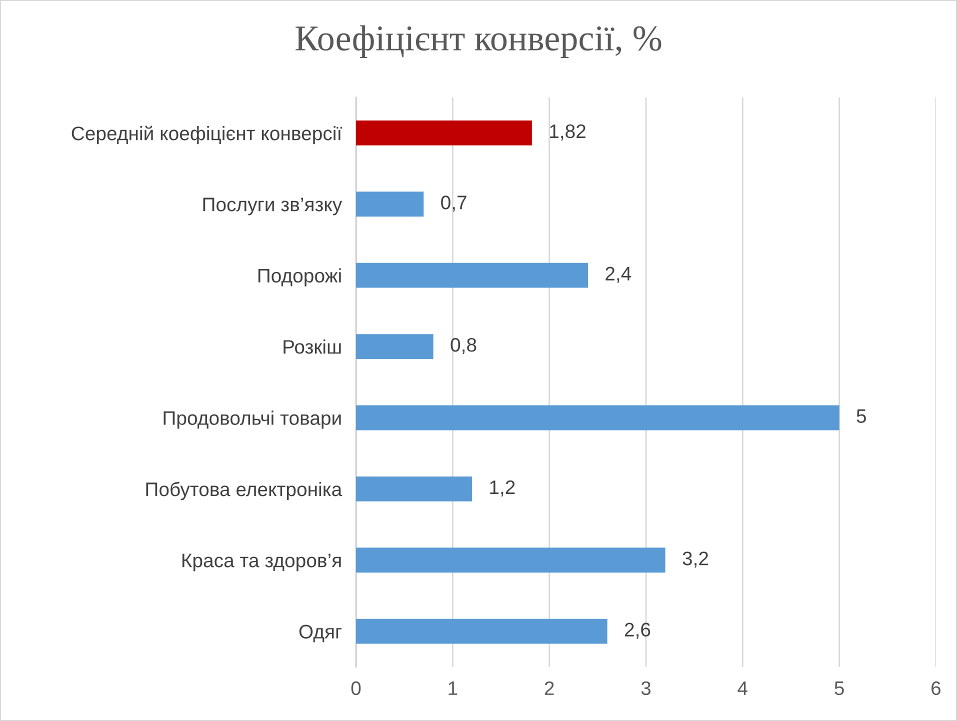 Image resolution: width=957 pixels, height=721 pixels. Describe the element at coordinates (244, 491) in the screenshot. I see `y-tick-label: Побутова електроніка` at that location.